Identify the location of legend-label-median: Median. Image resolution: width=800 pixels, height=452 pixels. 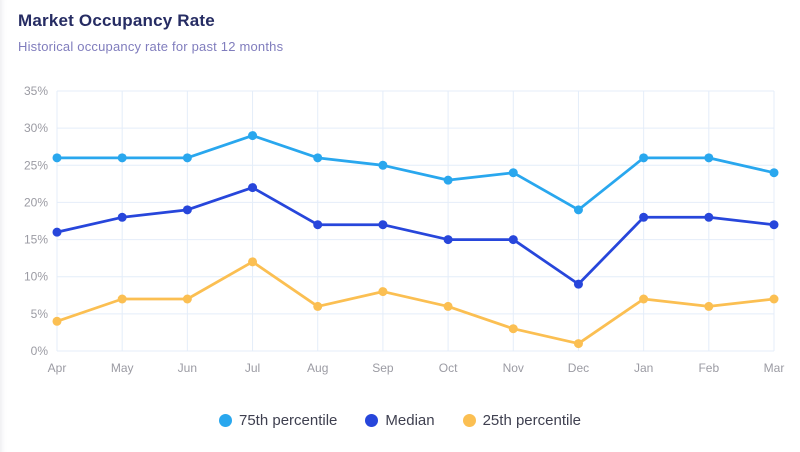
(410, 420).